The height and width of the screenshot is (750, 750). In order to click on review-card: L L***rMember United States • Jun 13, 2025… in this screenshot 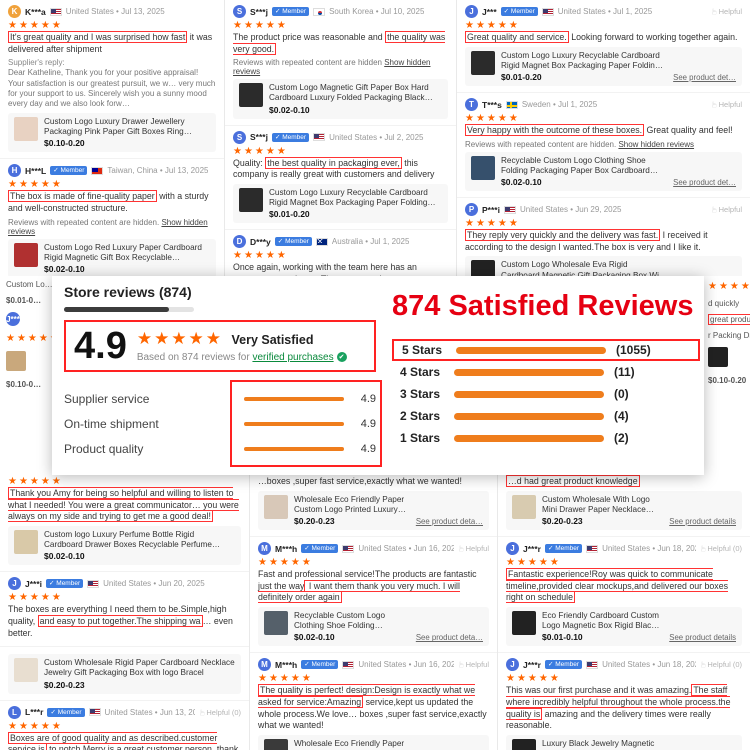, I will do `click(124, 725)`.